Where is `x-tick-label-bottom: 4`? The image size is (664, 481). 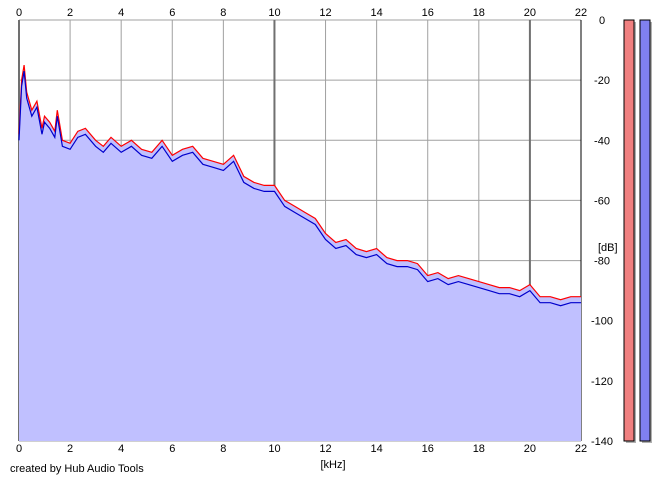 x-tick-label-bottom: 4 is located at coordinates (121, 449).